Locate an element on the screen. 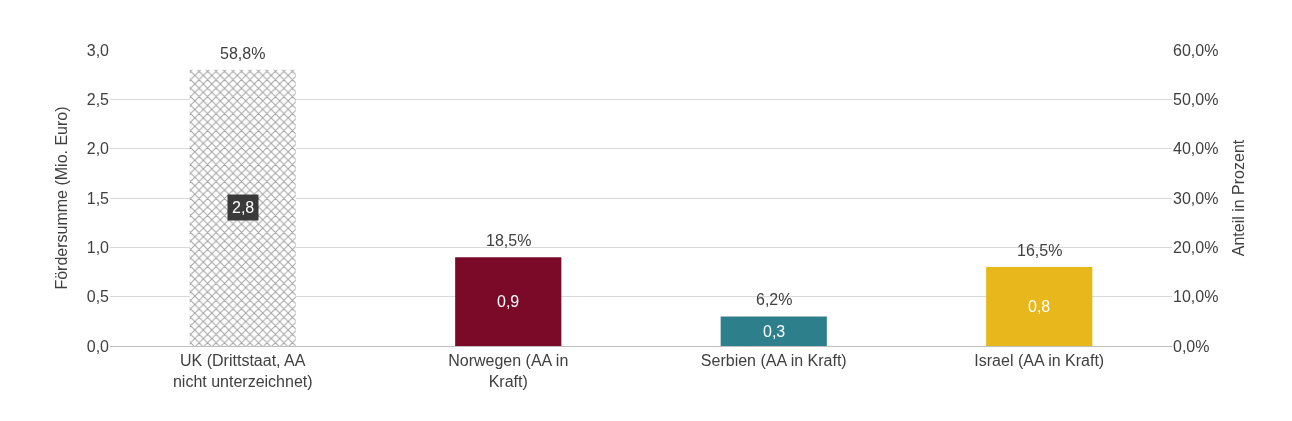 The width and height of the screenshot is (1292, 421). annotation: 16,5% is located at coordinates (1040, 250).